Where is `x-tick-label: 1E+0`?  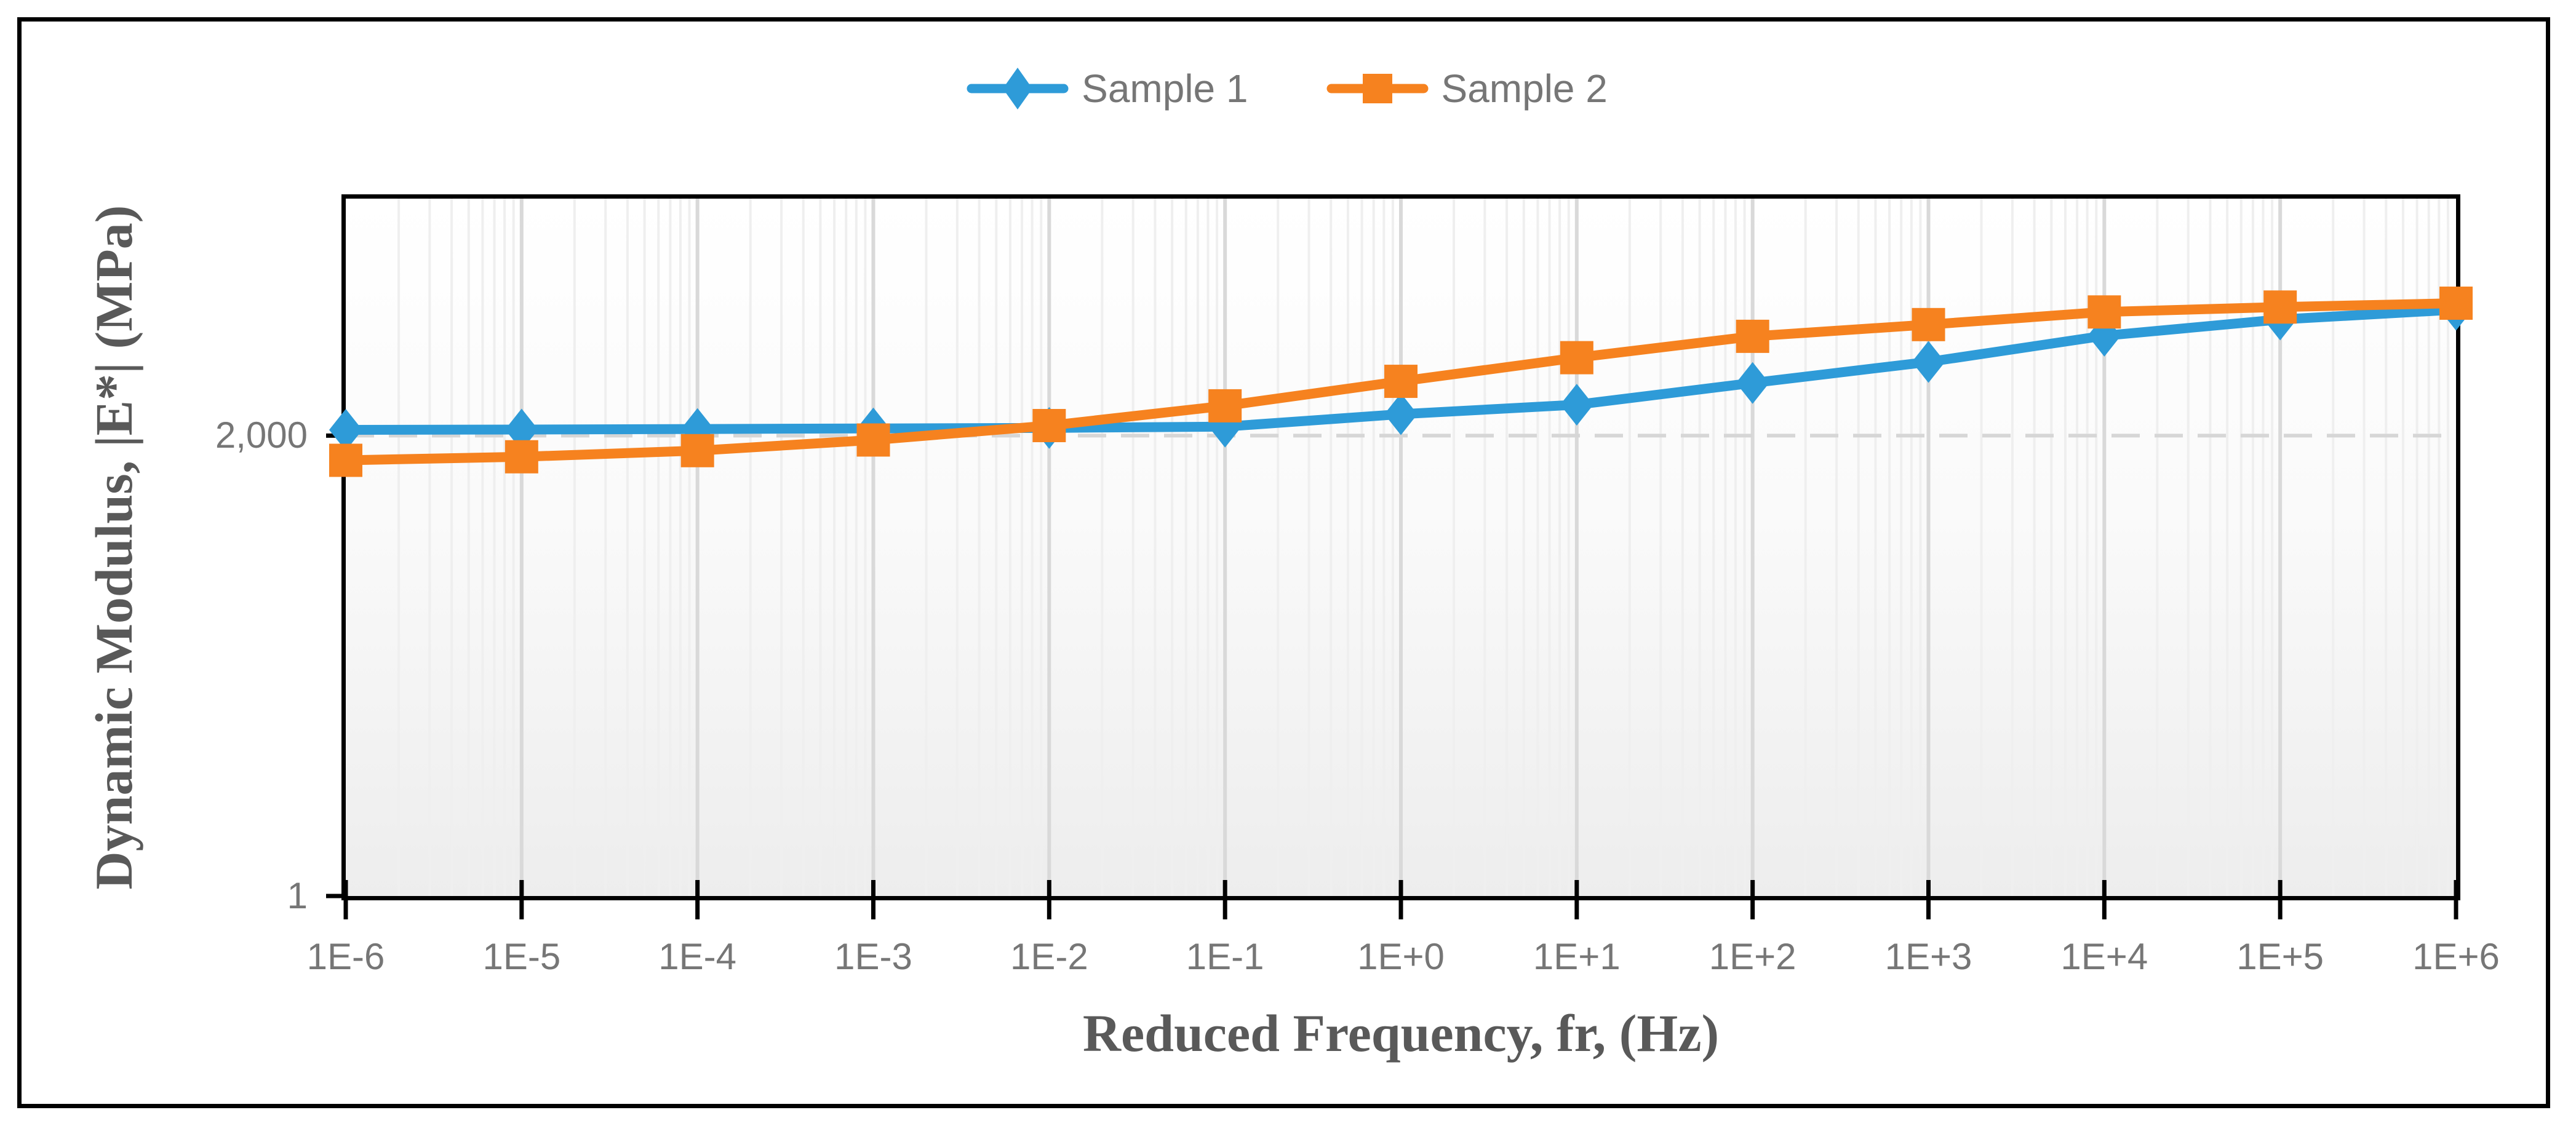 x-tick-label: 1E+0 is located at coordinates (1401, 956).